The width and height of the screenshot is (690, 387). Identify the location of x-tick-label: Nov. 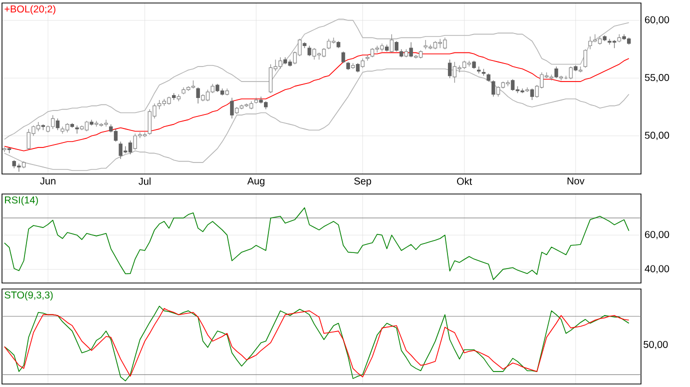
(576, 181).